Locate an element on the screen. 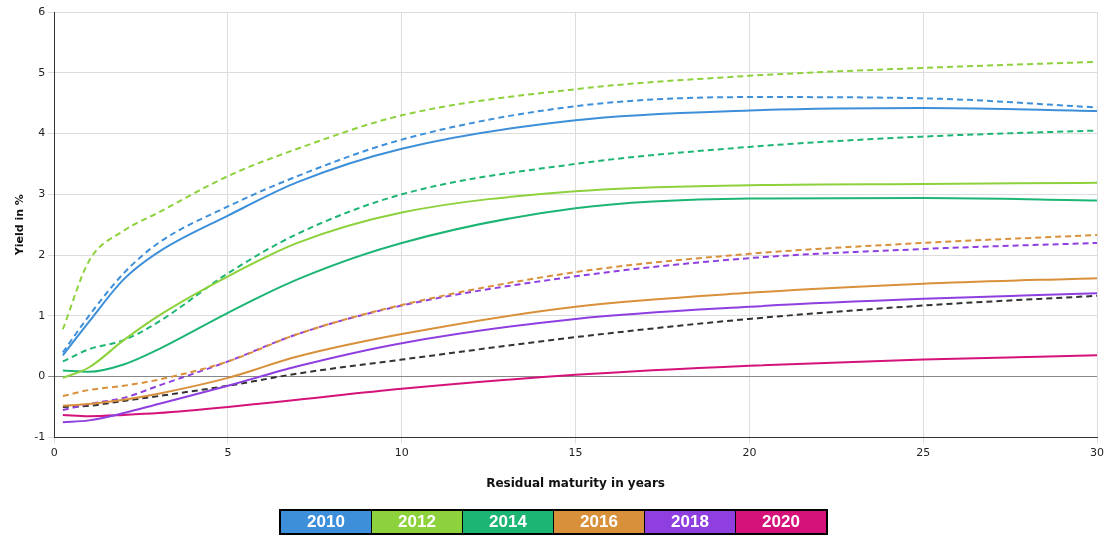 This screenshot has width=1107, height=542. text: 2020 is located at coordinates (780, 522).